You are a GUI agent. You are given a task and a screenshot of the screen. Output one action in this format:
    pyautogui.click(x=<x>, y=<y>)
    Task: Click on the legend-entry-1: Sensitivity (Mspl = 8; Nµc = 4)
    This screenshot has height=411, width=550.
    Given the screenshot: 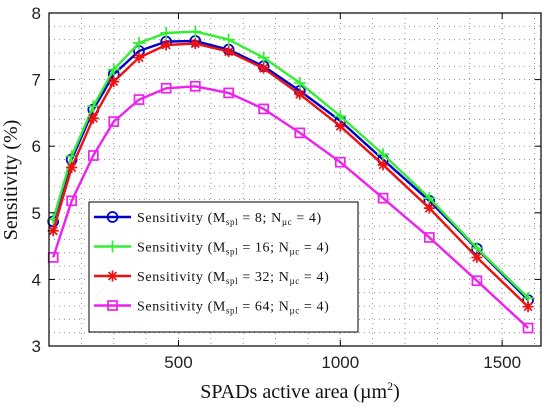 What is the action you would take?
    pyautogui.click(x=208, y=219)
    